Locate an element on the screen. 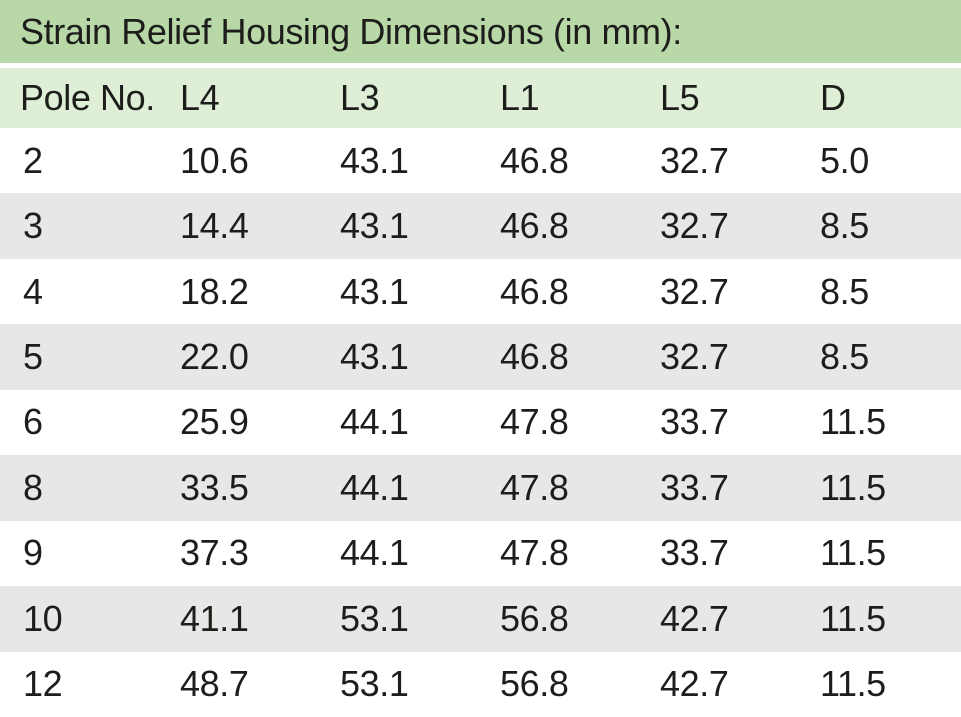 The height and width of the screenshot is (717, 961). cell-l4: 41.1 is located at coordinates (240, 619).